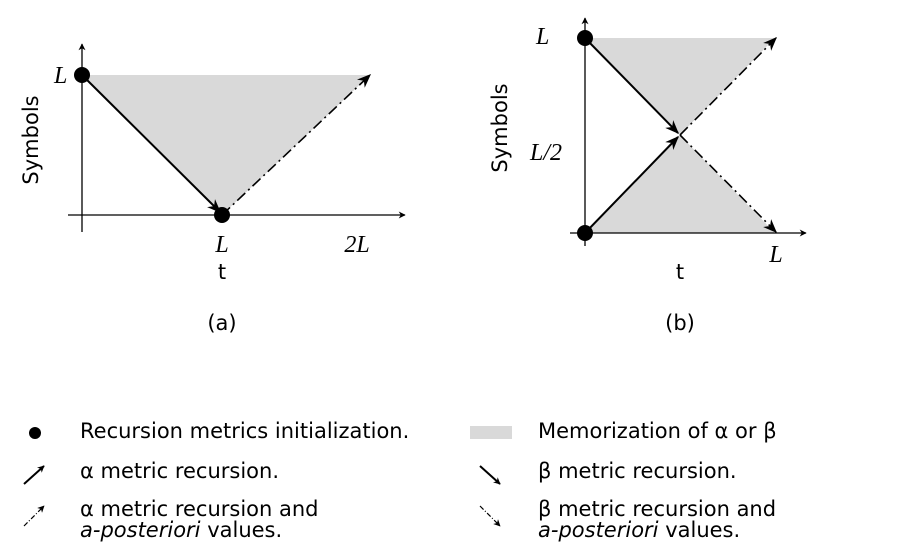 The height and width of the screenshot is (553, 907). I want to click on panel-label: (a), so click(221, 323).